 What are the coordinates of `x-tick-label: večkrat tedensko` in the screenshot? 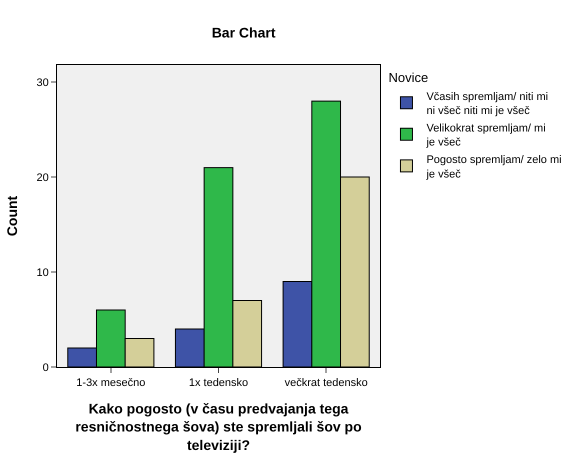 It's located at (326, 383).